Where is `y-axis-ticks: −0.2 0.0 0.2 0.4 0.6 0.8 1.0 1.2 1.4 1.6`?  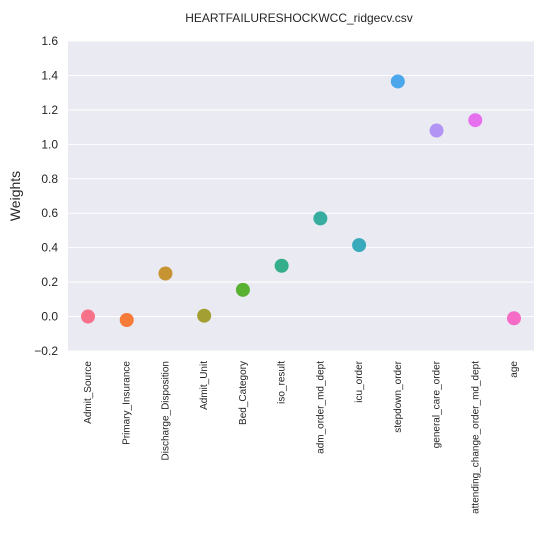 y-axis-ticks: −0.2 0.0 0.2 0.4 0.6 0.8 1.0 1.2 1.4 1.6 is located at coordinates (46, 196).